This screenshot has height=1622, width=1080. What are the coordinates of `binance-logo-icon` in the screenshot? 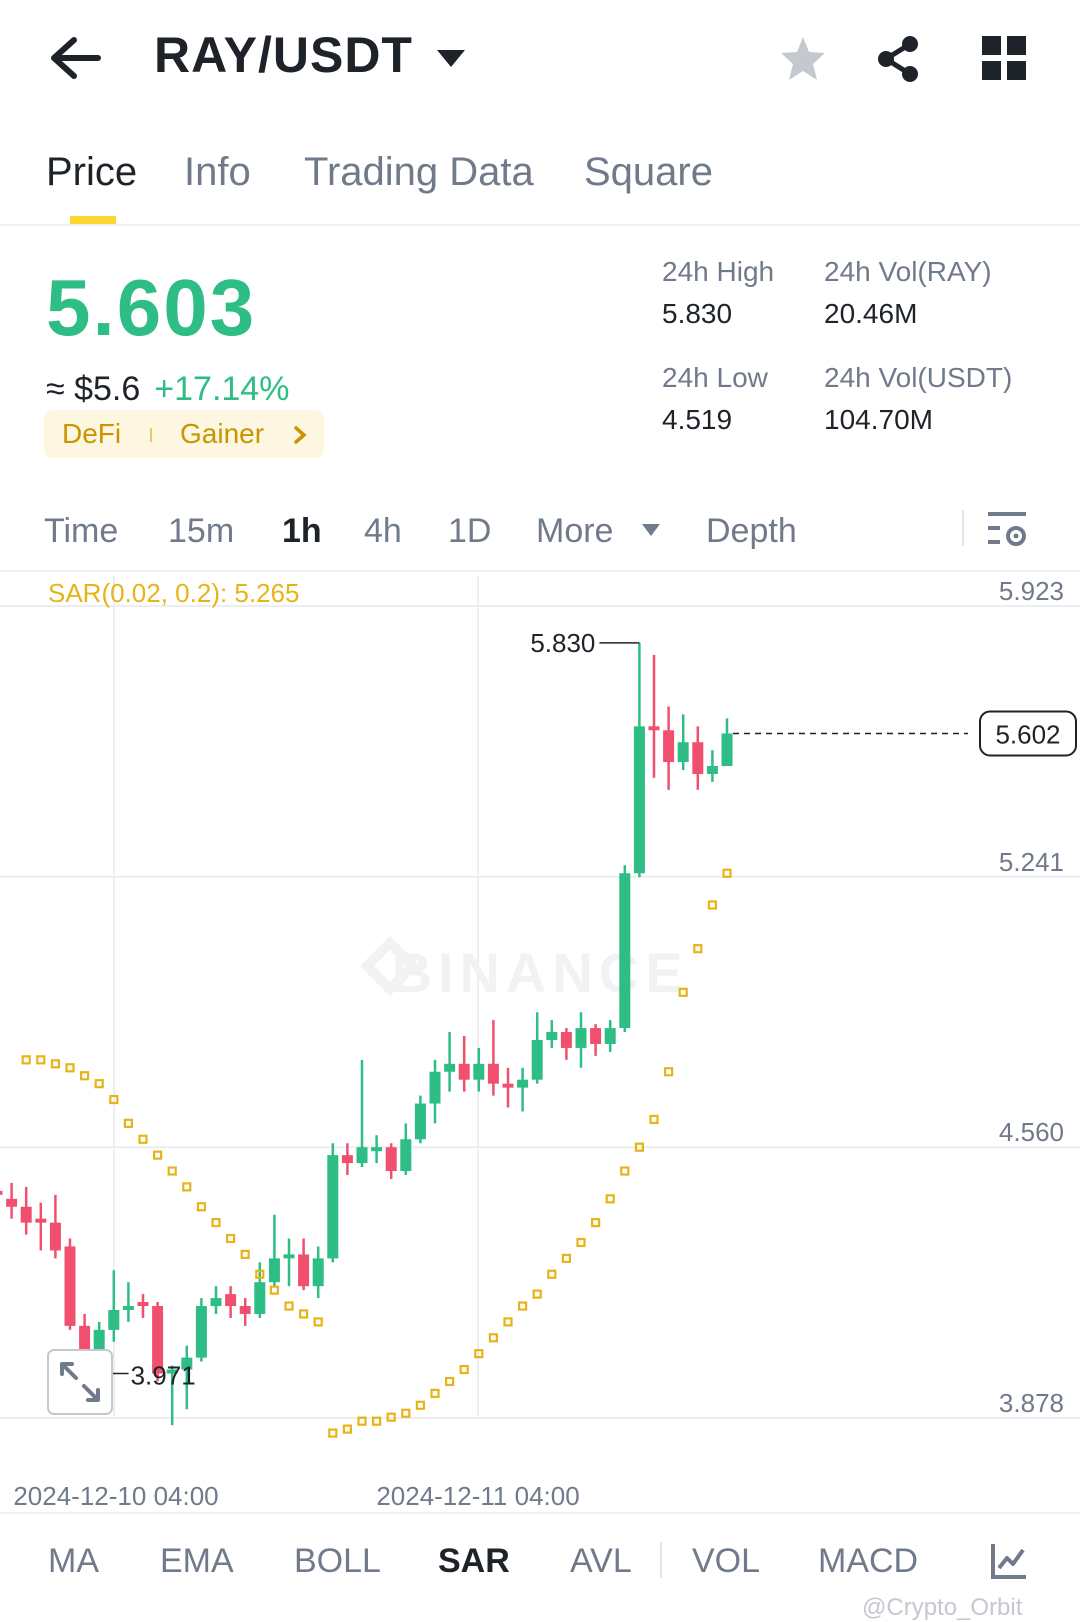 It's located at (390, 966).